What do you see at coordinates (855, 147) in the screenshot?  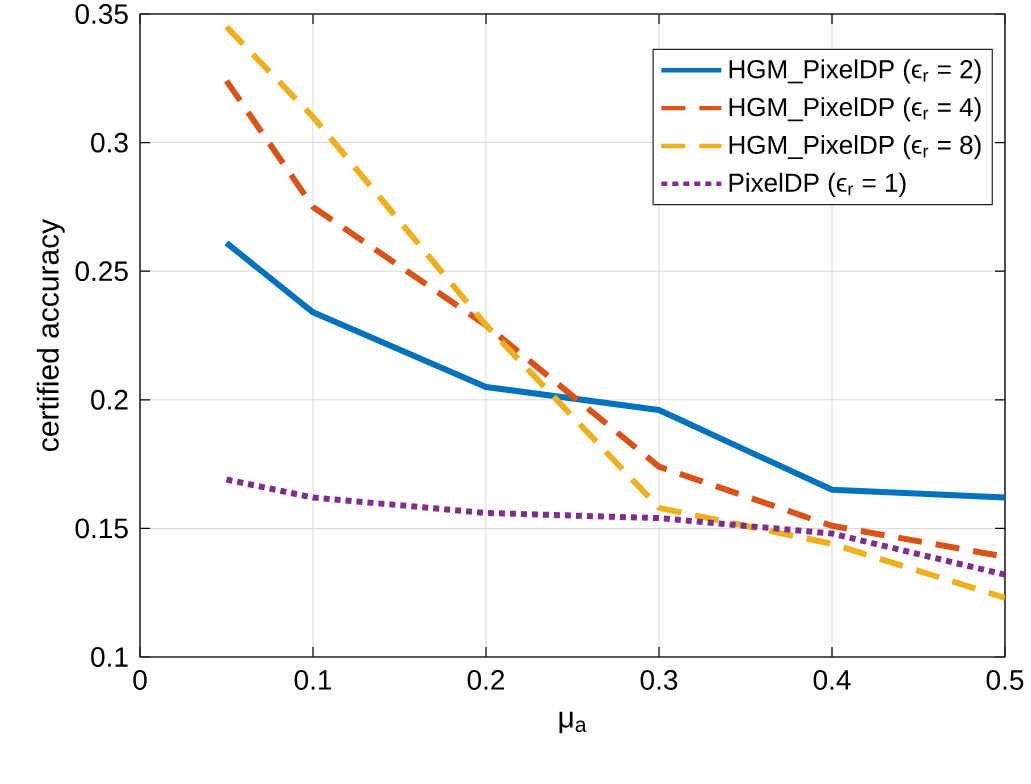 I see `legend-label: HGM_PixelDP (ϵ$_{r}$ = 8)` at bounding box center [855, 147].